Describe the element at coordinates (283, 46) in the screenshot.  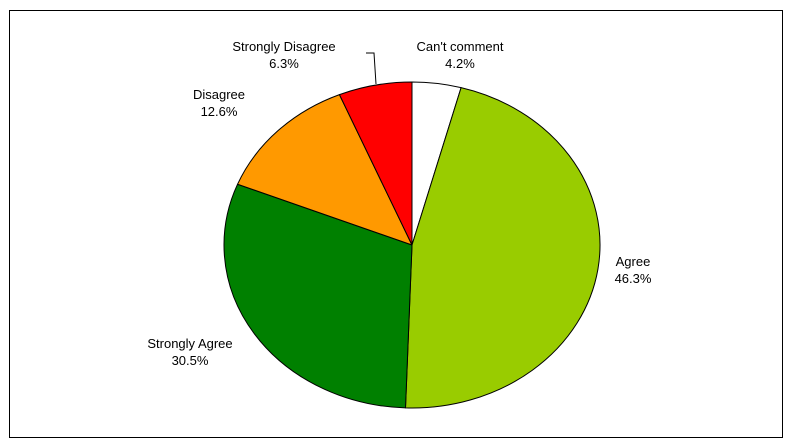
I see `slice-label-strongly-disagree: Strongly Disagree` at that location.